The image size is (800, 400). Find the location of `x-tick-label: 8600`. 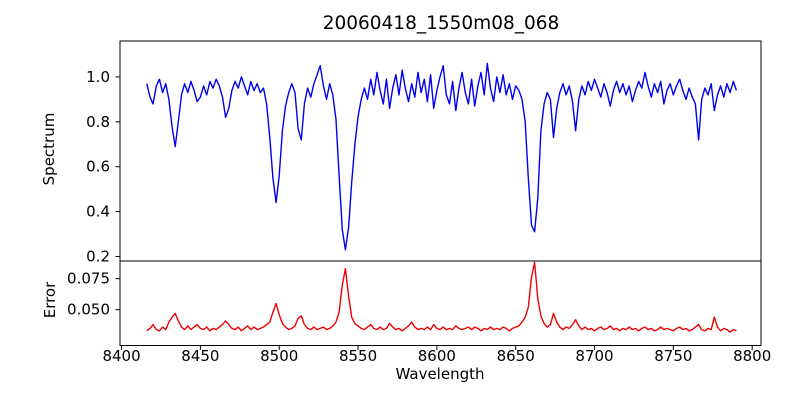

x-tick-label: 8600 is located at coordinates (437, 356).